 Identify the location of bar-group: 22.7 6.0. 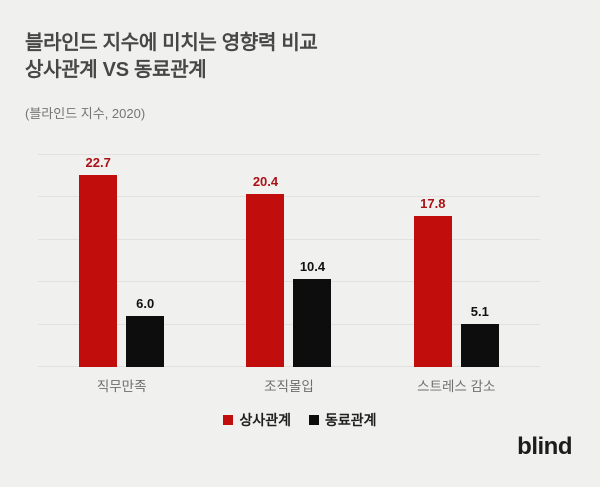
(121, 261).